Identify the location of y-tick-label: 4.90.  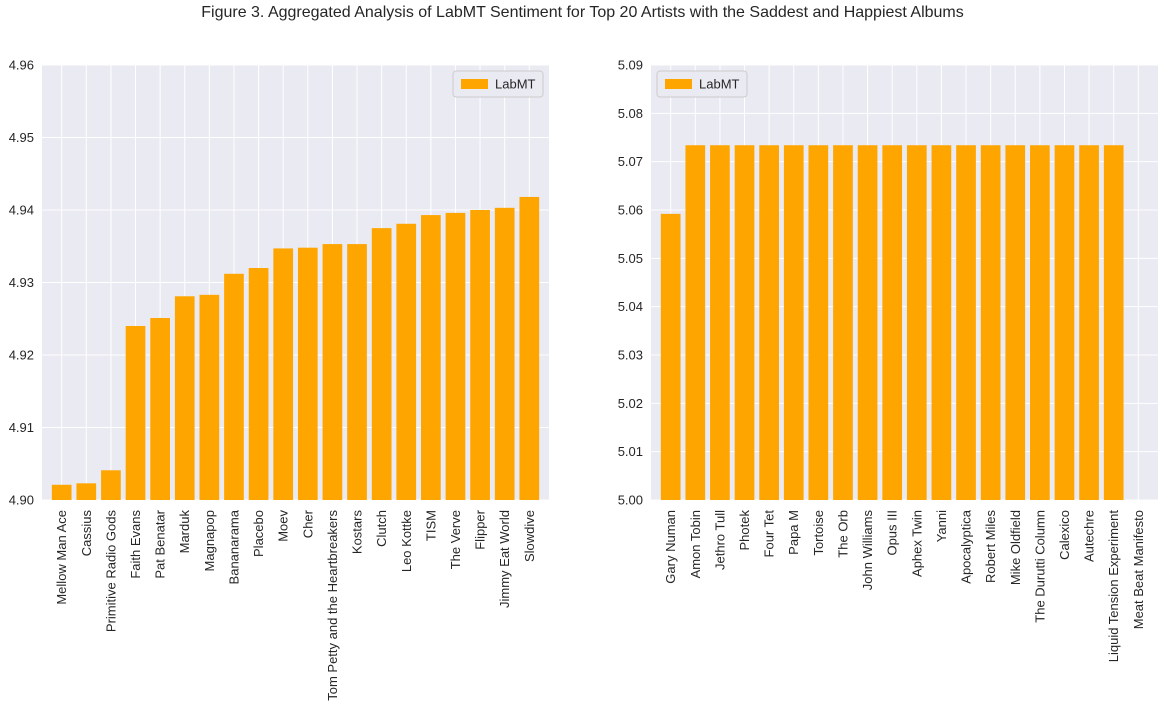
(21, 500).